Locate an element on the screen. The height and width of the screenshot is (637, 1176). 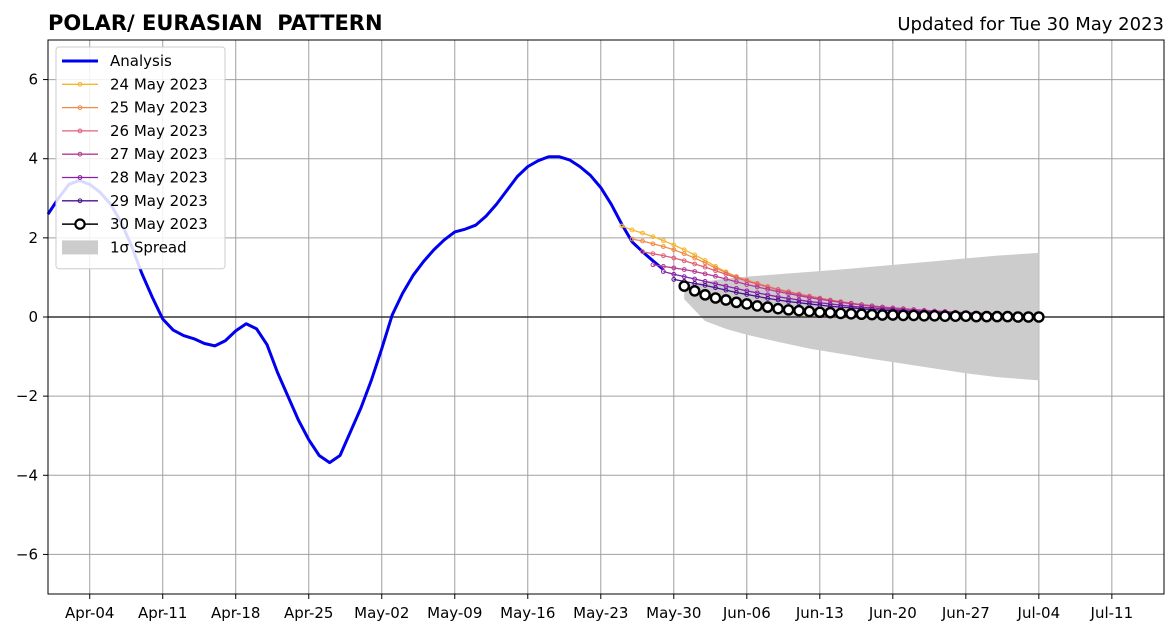
y-tick-label: 2 is located at coordinates (33, 238).